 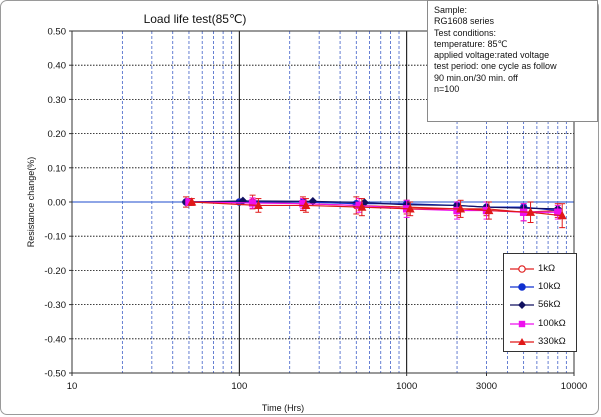 I want to click on legend-item: 56kΩ, so click(x=541, y=305).